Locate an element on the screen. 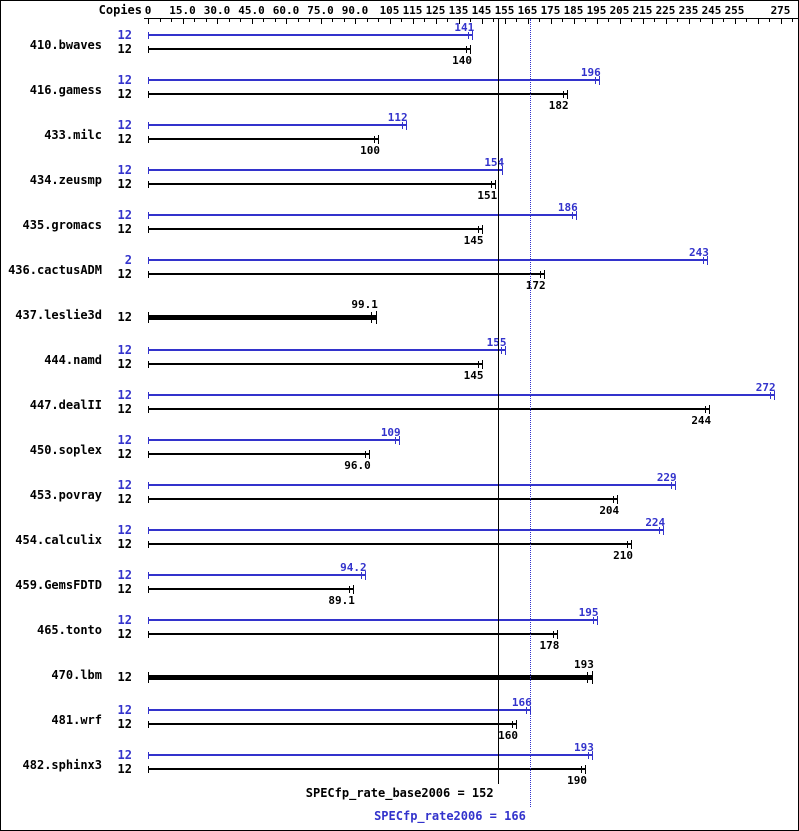 This screenshot has width=799, height=831. base-value-label: 204 is located at coordinates (609, 510).